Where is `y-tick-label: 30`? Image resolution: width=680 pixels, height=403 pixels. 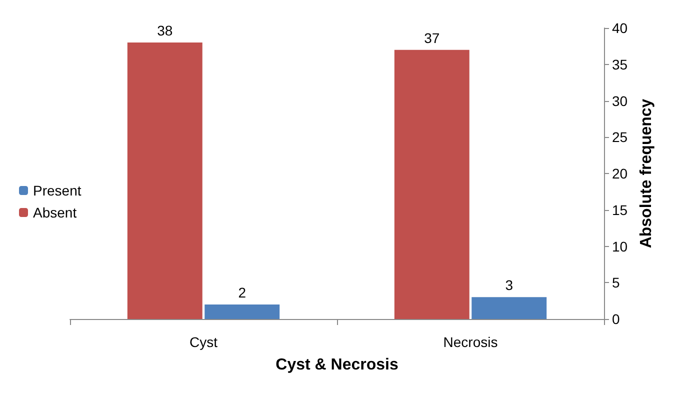 y-tick-label: 30 is located at coordinates (620, 100).